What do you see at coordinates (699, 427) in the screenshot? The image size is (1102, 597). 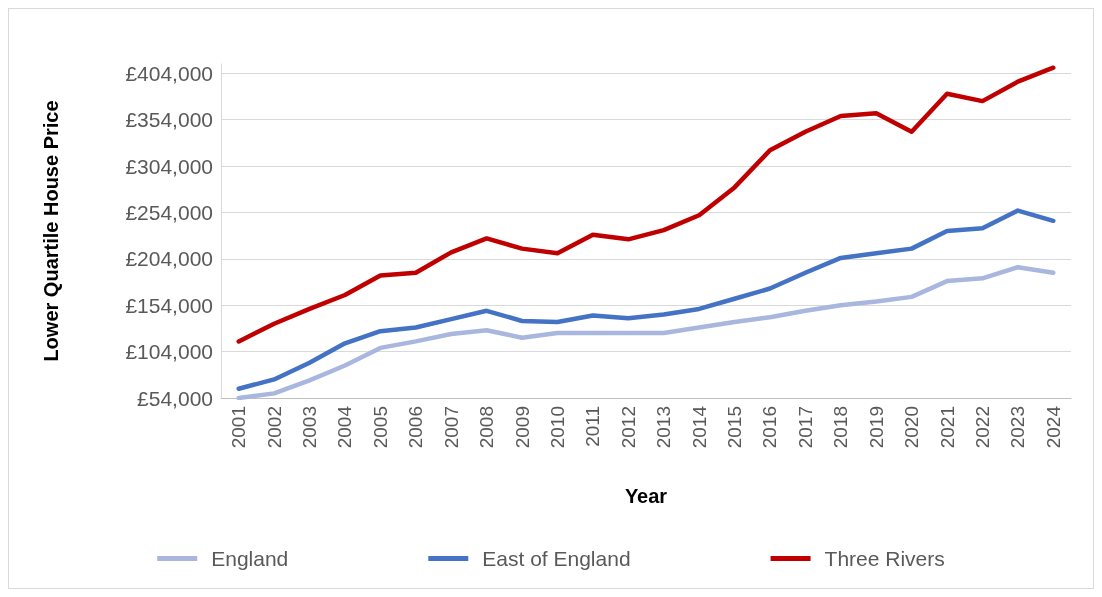 I see `x-tick-label: 2014` at bounding box center [699, 427].